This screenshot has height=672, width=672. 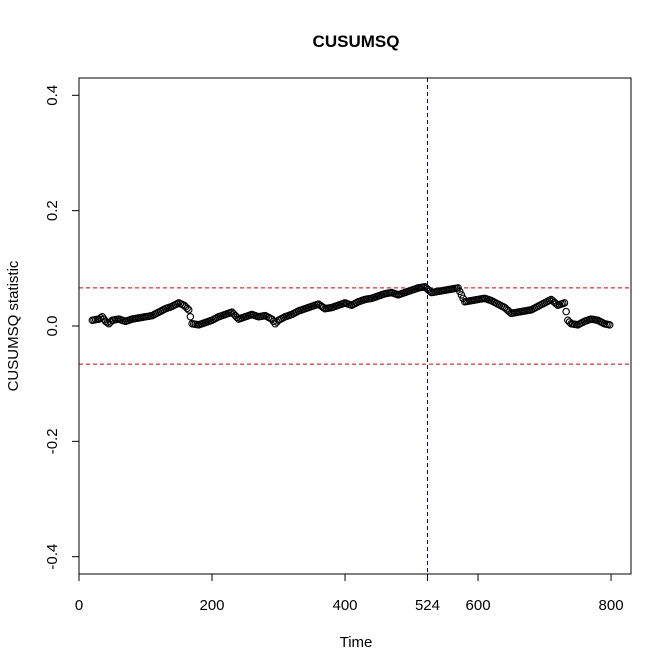 What do you see at coordinates (62, 327) in the screenshot?
I see `y-axis: -0.4 -0.2 0.0 0.2 0.4` at bounding box center [62, 327].